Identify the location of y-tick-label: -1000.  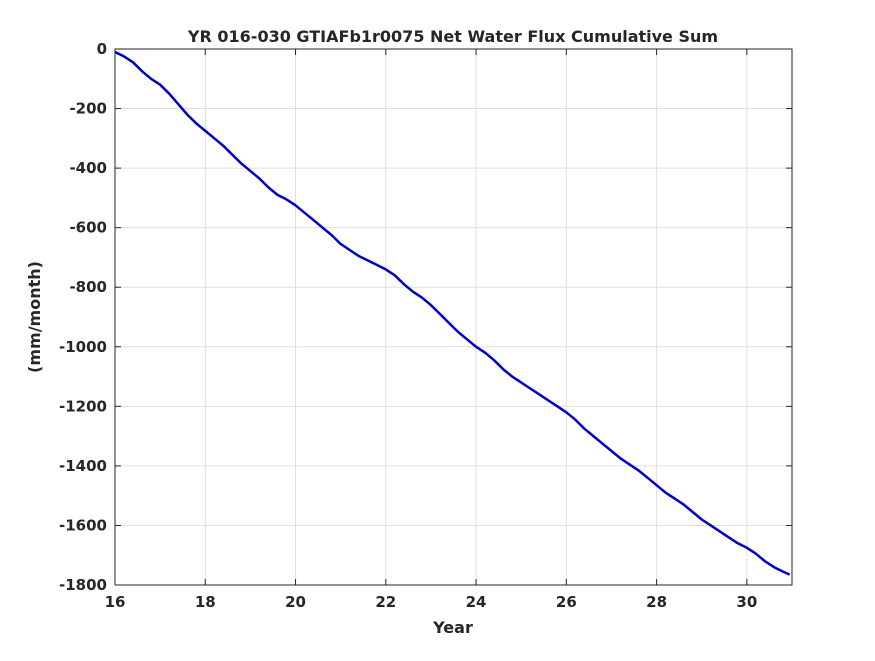
(83, 347).